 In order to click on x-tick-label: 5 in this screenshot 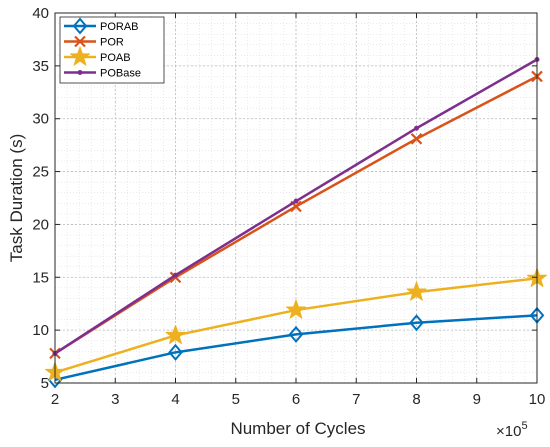, I will do `click(236, 399)`.